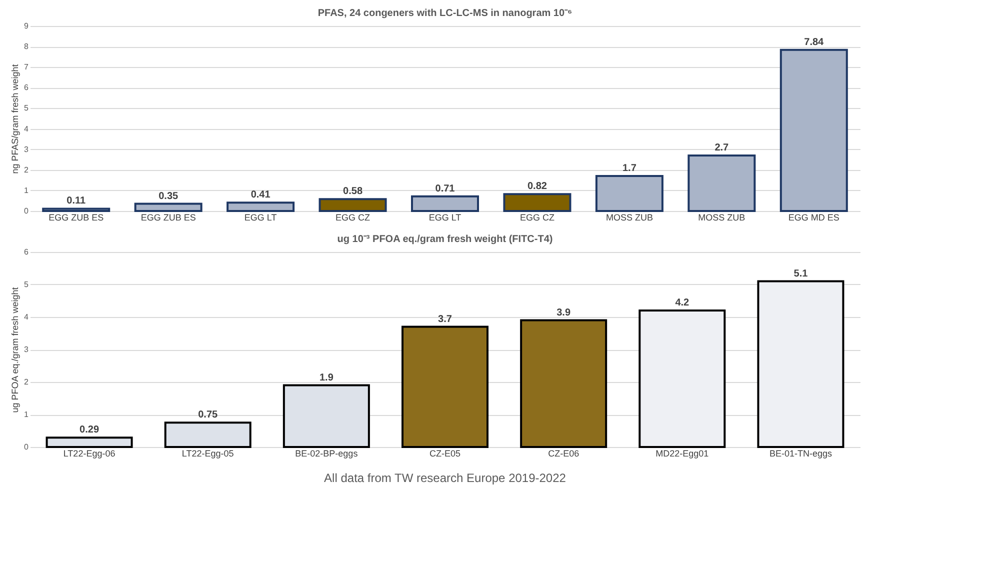  What do you see at coordinates (90, 430) in the screenshot?
I see `data-label: 0.29` at bounding box center [90, 430].